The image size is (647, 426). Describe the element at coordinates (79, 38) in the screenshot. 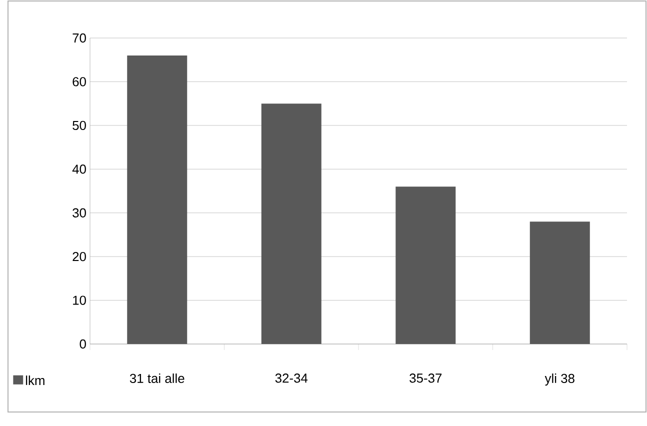

I see `y-tick-label: 70` at that location.